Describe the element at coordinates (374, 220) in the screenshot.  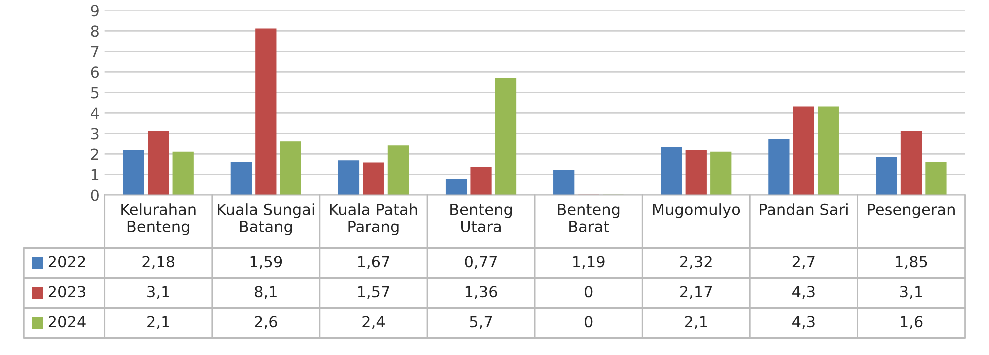
I see `x-tick-label: Kuala Patah Parang` at that location.